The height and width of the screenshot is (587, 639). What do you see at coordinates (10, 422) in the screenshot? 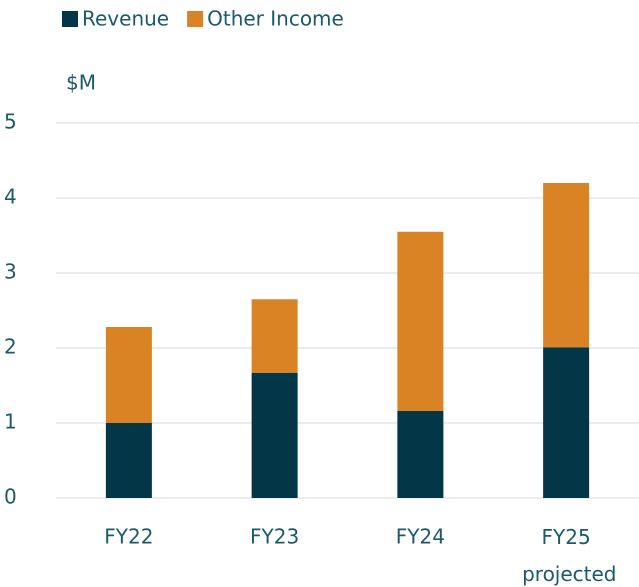
I see `y-tick-label: 1` at bounding box center [10, 422].